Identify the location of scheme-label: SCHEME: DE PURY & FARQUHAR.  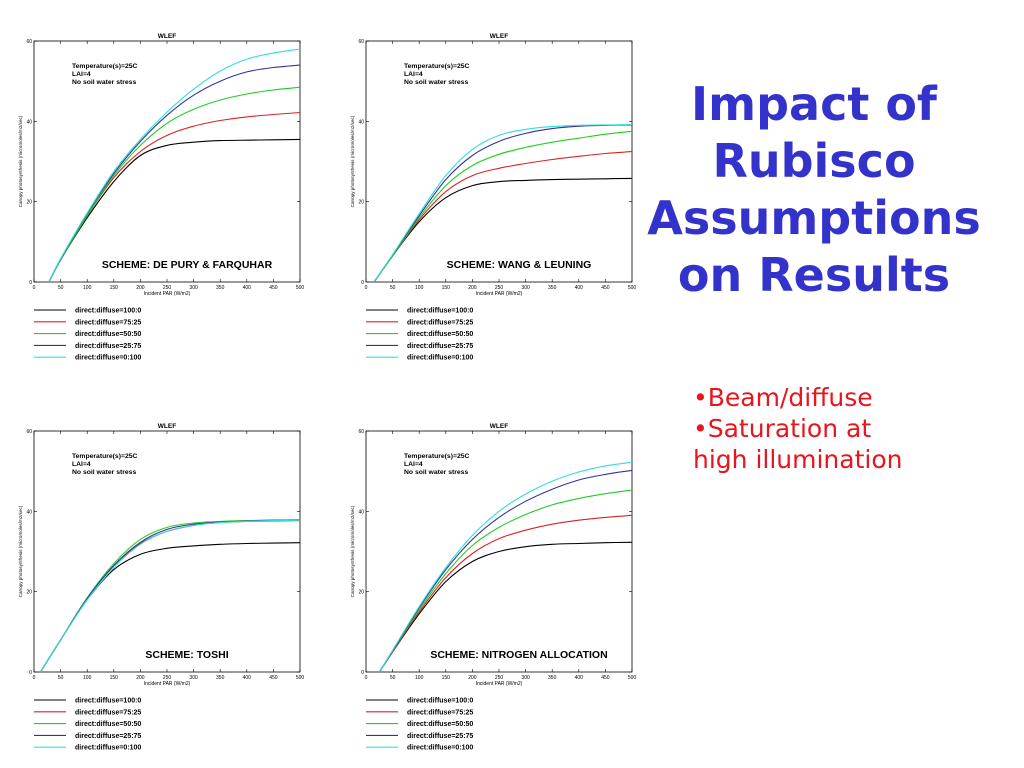
(187, 265).